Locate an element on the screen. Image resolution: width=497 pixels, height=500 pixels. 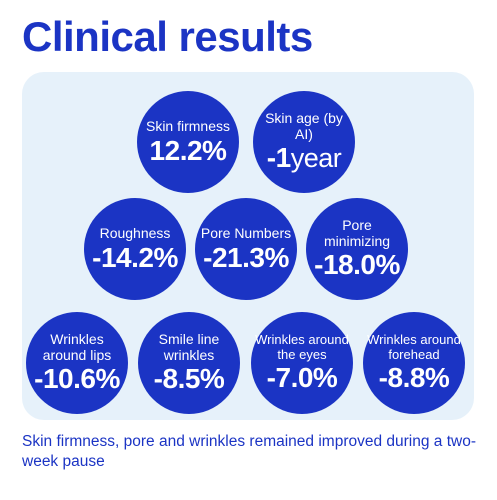
metric-wrinkles-forehead: Wrinkles around forehead -8.8% is located at coordinates (414, 363).